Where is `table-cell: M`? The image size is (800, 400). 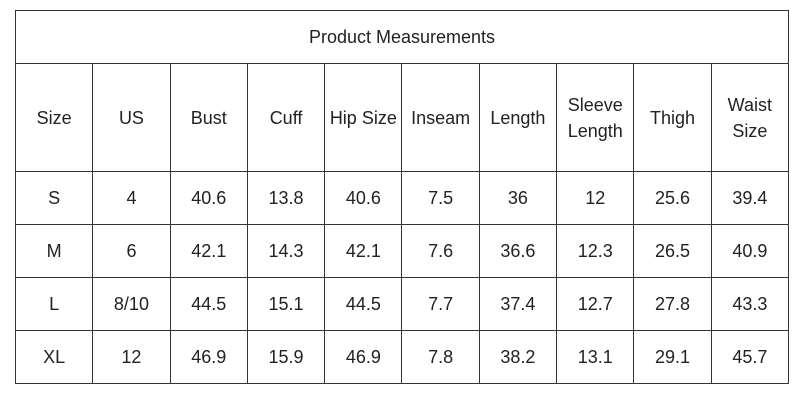 table-cell: M is located at coordinates (54, 251).